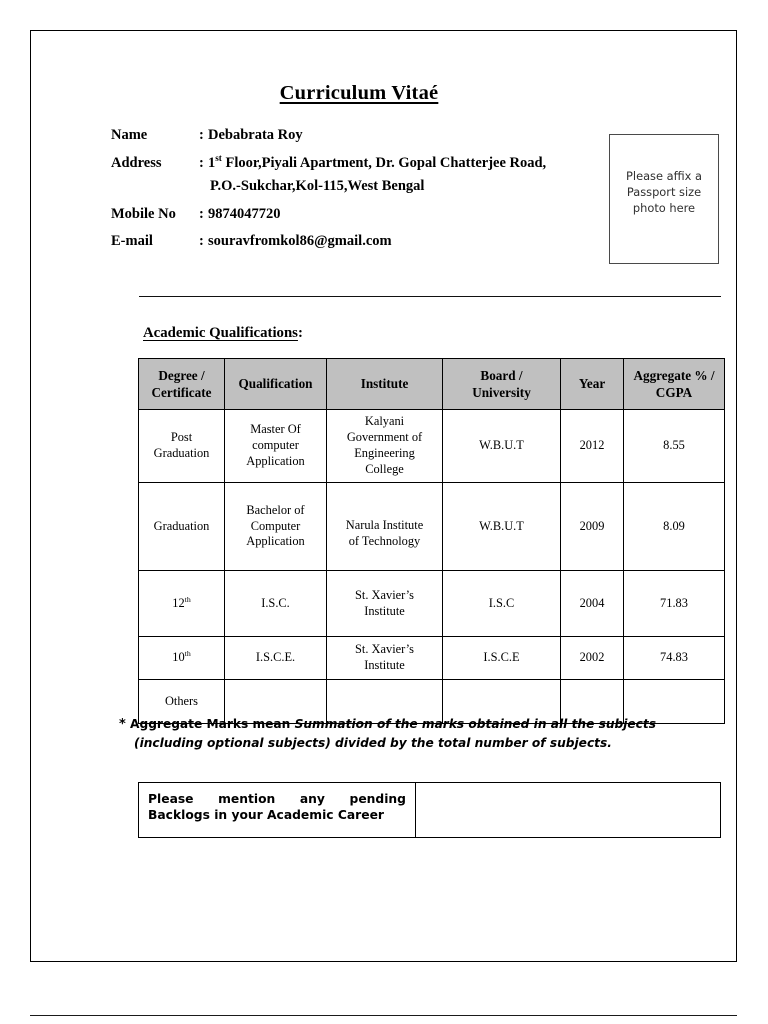 This screenshot has height=1024, width=768. I want to click on cell-year: 2004, so click(592, 603).